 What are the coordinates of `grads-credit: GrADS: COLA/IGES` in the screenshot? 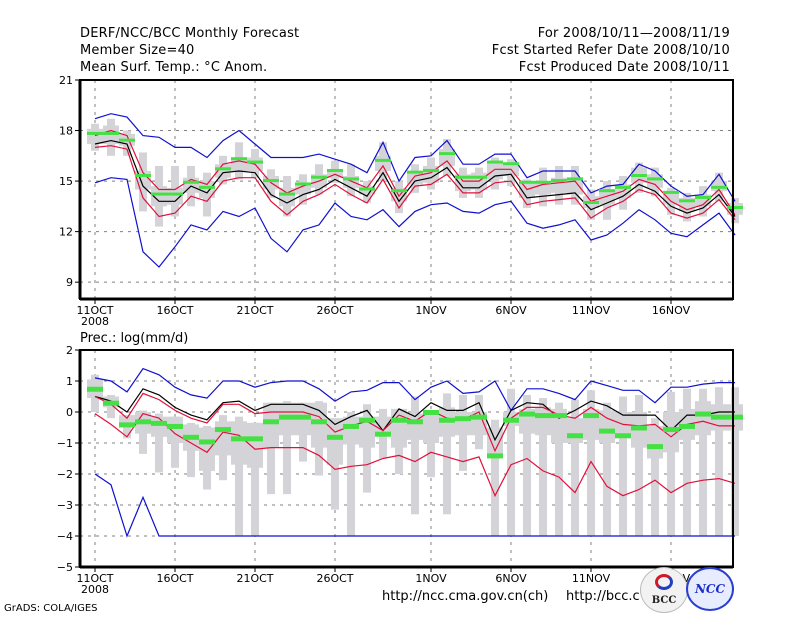 It's located at (51, 608).